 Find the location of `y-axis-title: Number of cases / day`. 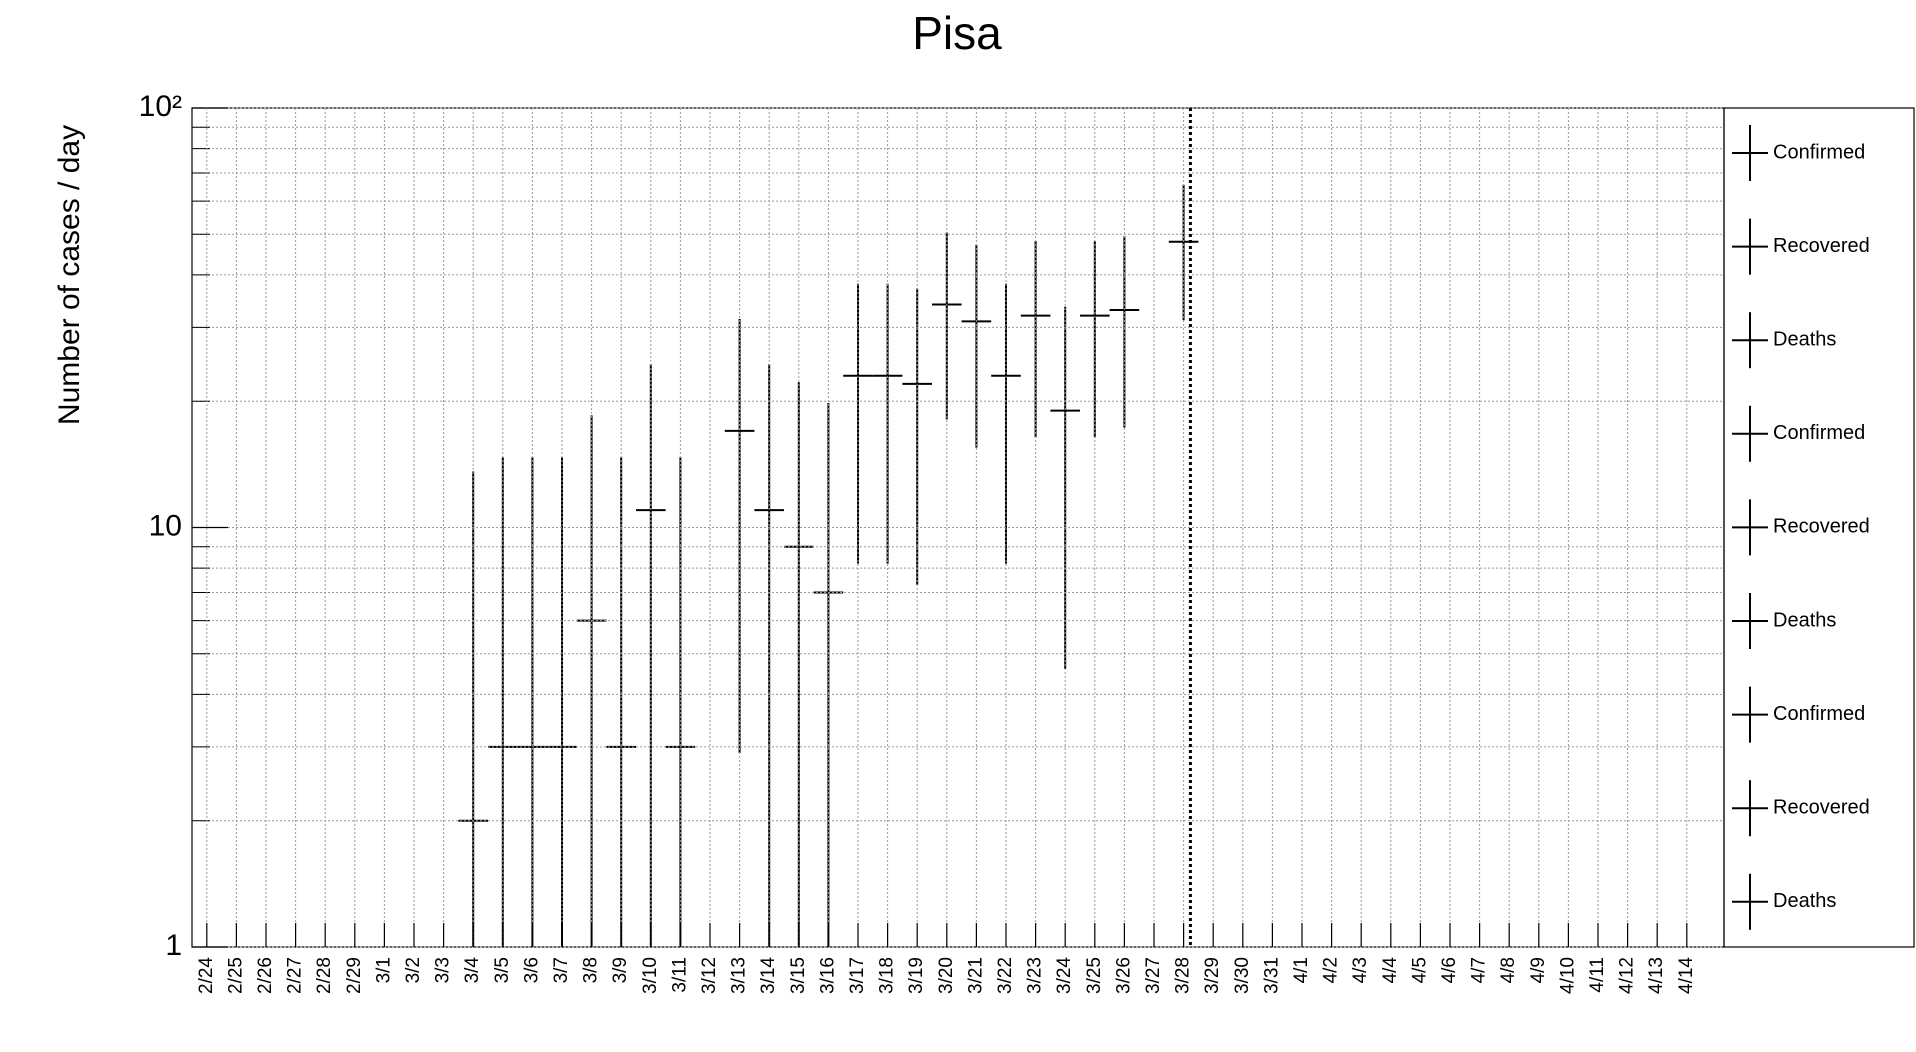

y-axis-title: Number of cases / day is located at coordinates (69, 275).